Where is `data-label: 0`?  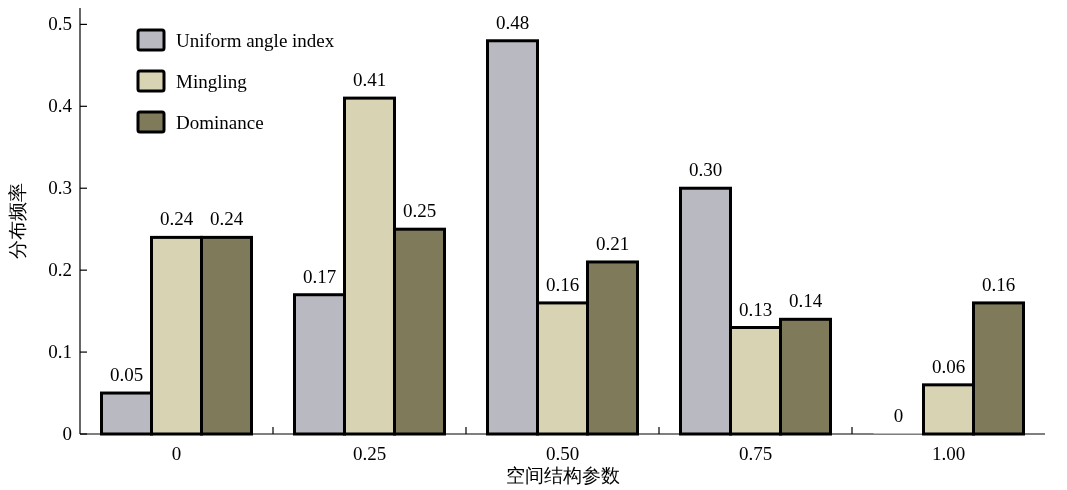 data-label: 0 is located at coordinates (898, 415).